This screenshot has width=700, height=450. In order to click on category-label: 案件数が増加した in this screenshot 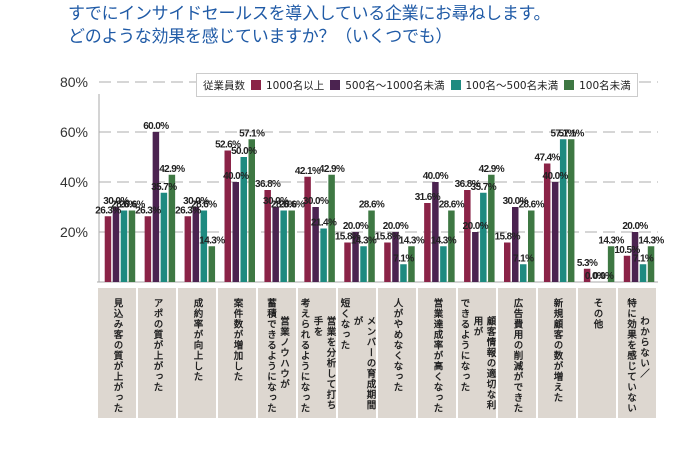, I will do `click(237, 353)`.